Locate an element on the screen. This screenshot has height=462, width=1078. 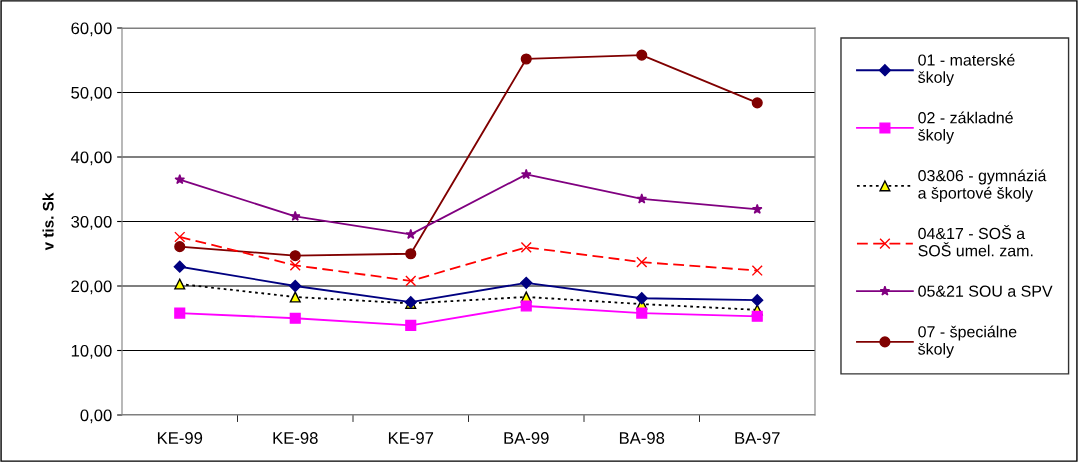
y-tick-label: 0,00 is located at coordinates (96, 416).